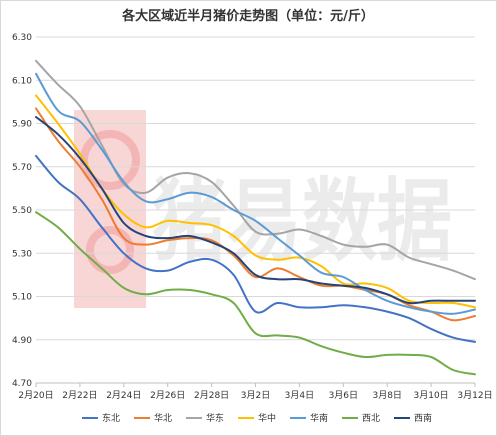 The image size is (497, 436). I want to click on y-tick-label: 4.70, so click(22, 384).